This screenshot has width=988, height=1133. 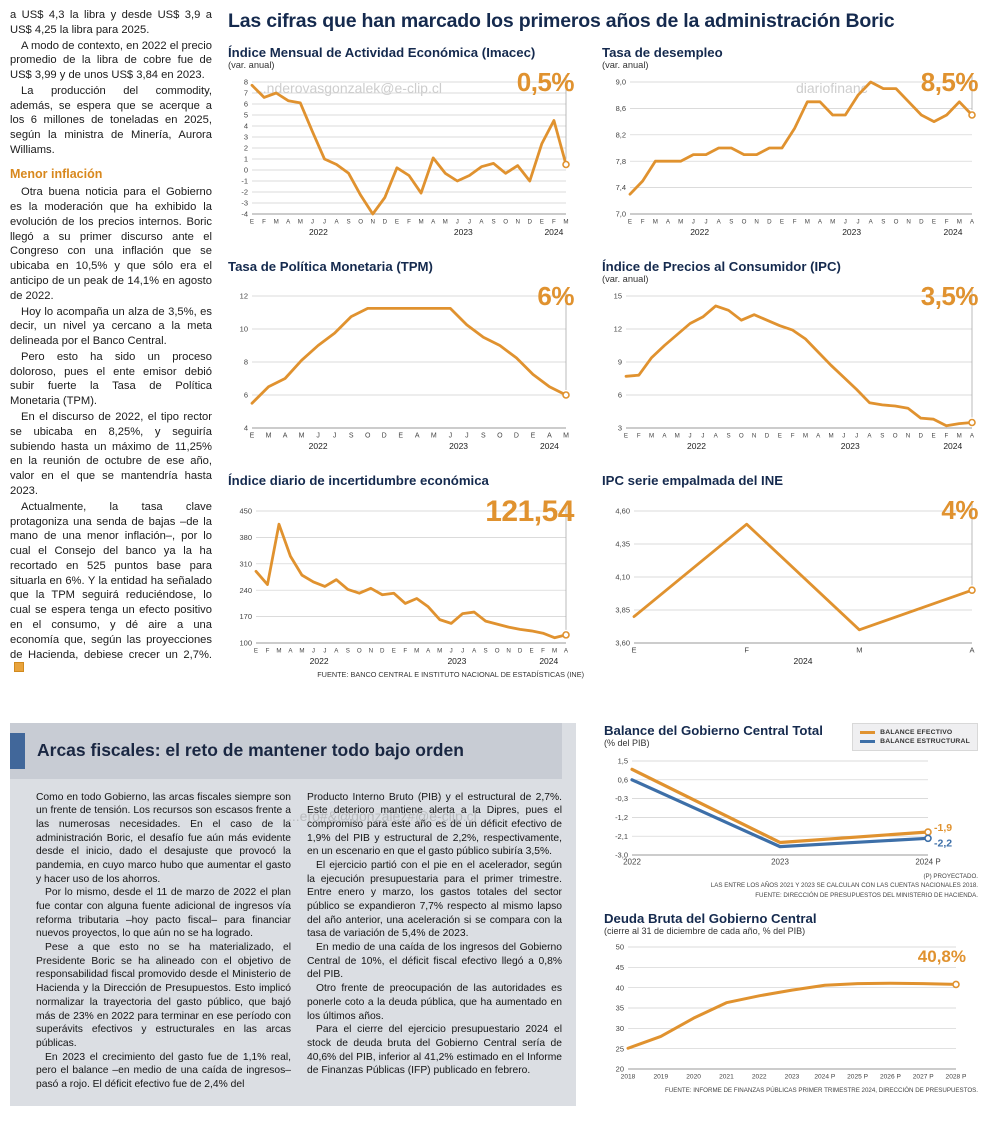 I want to click on svg-text: 2024, so click(x=953, y=232).